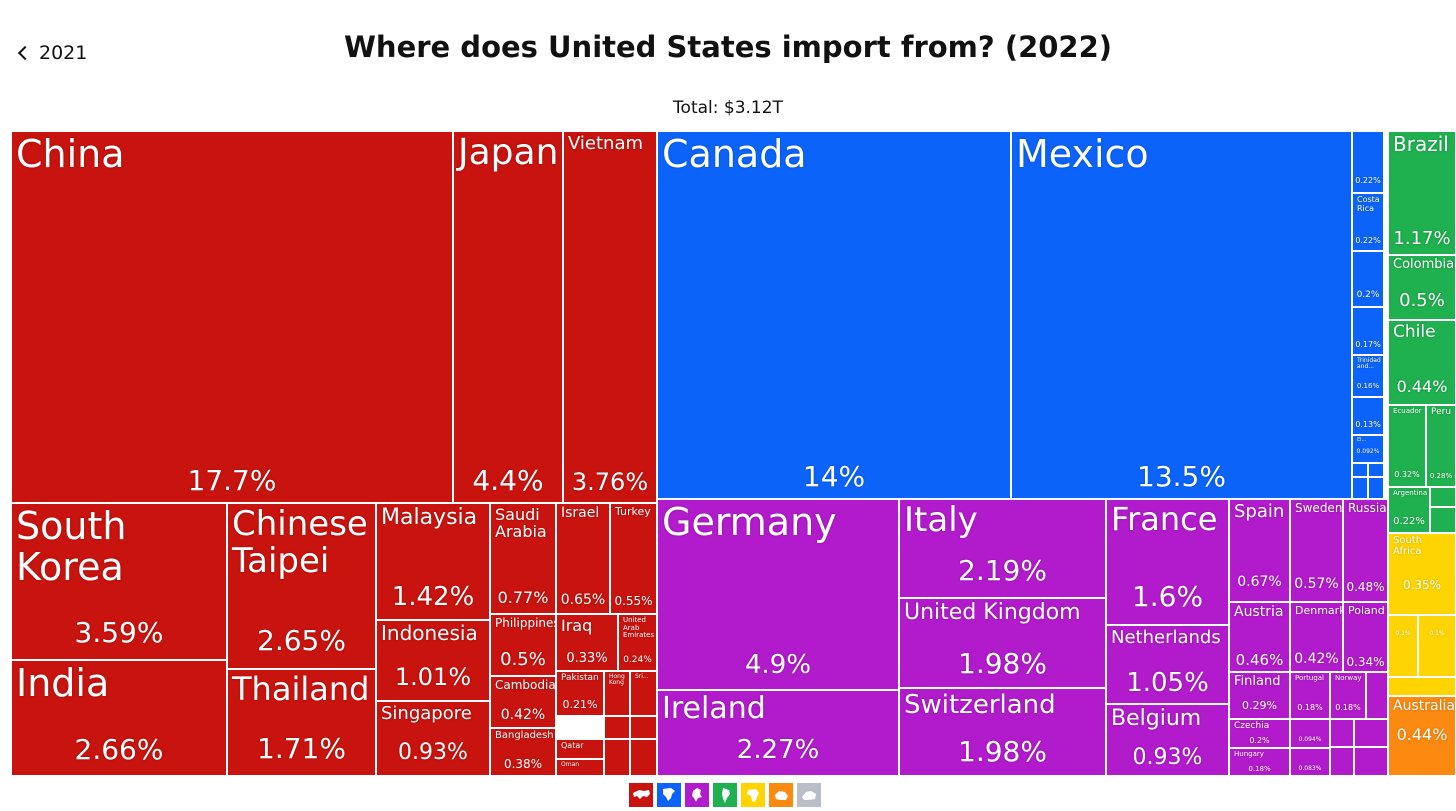 The height and width of the screenshot is (811, 1456). I want to click on treemap-cell-united-arab-emirates: United Arab Emirates 0.24%, so click(637, 642).